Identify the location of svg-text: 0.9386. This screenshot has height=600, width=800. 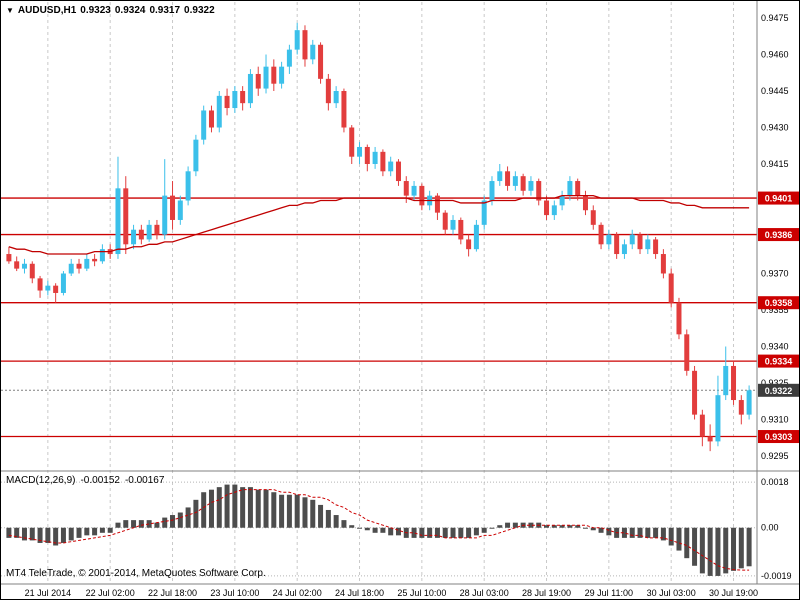
(779, 235).